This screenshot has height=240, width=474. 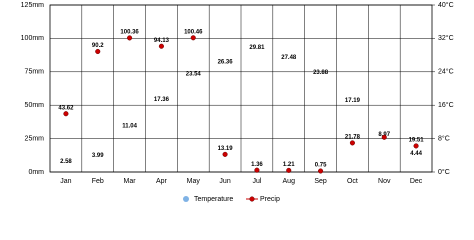 What do you see at coordinates (162, 41) in the screenshot?
I see `precip-label: 94.13` at bounding box center [162, 41].